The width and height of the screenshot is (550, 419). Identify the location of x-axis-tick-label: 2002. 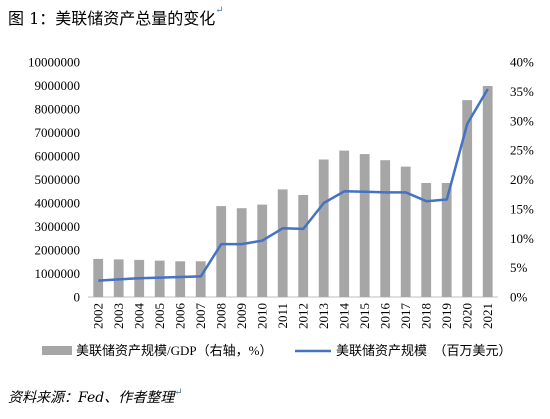
(97, 316).